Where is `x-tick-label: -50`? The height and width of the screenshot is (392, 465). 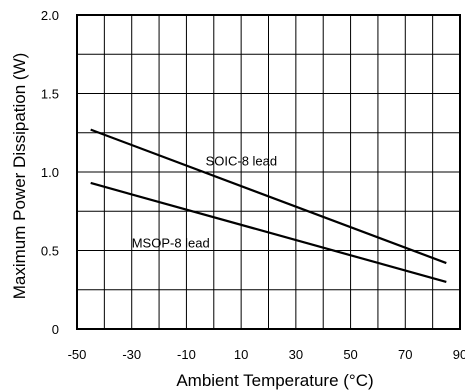
x-tick-label: -50 is located at coordinates (77, 354).